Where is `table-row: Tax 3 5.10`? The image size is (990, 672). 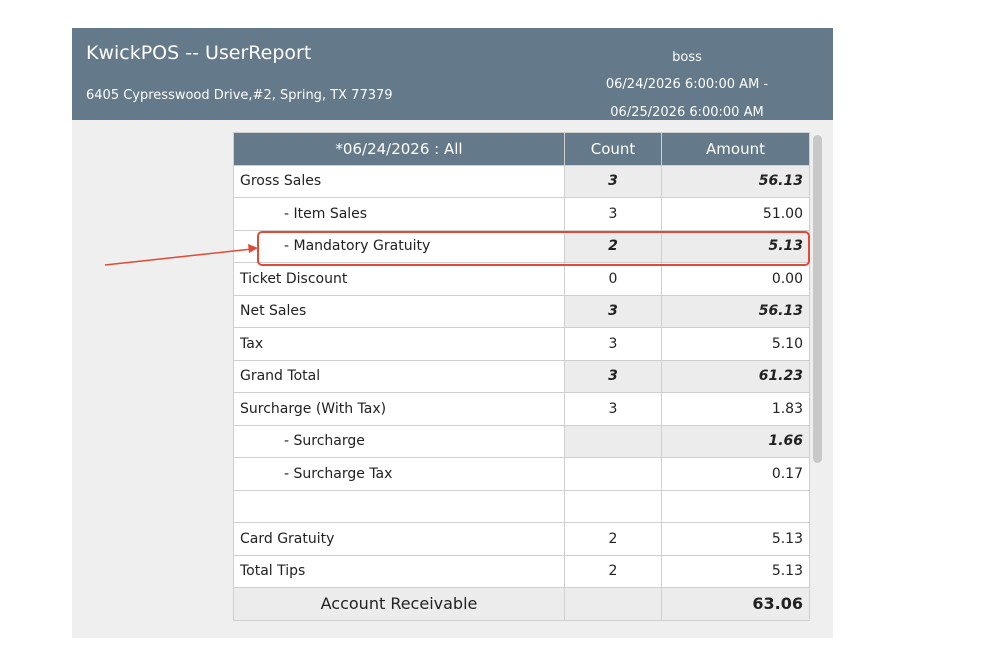 table-row: Tax 3 5.10 is located at coordinates (521, 344).